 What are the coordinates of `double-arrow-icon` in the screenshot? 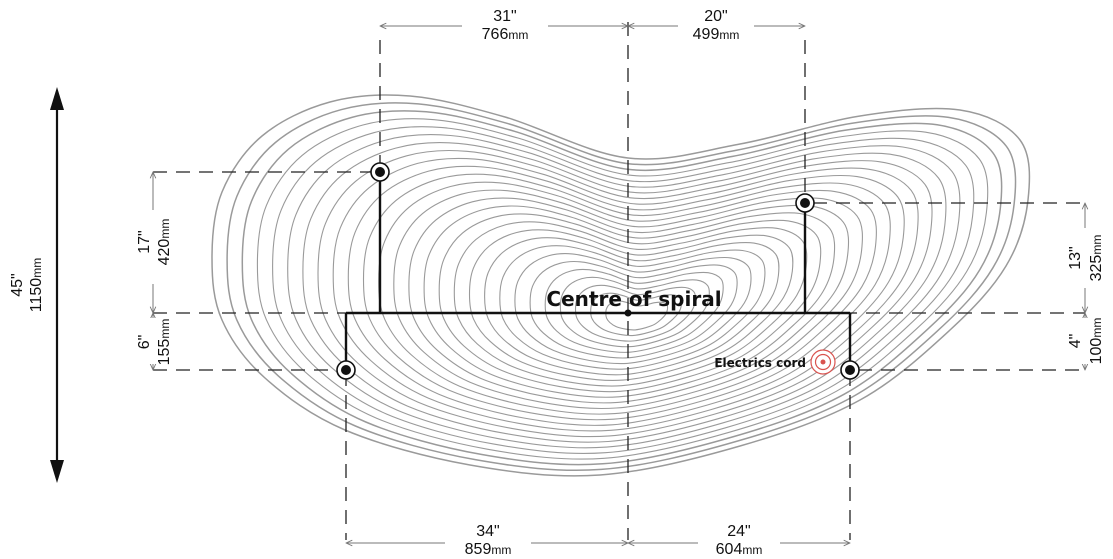 It's located at (57, 285).